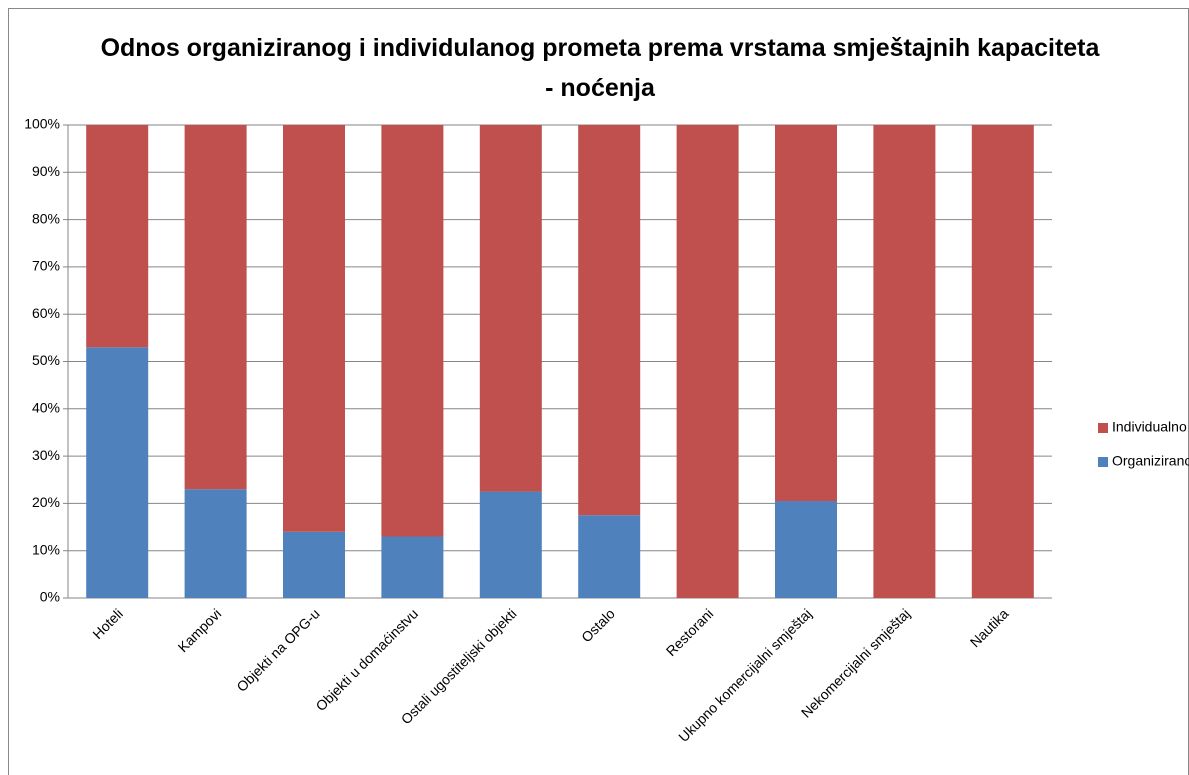  I want to click on y-tick-label: 70%, so click(46, 266).